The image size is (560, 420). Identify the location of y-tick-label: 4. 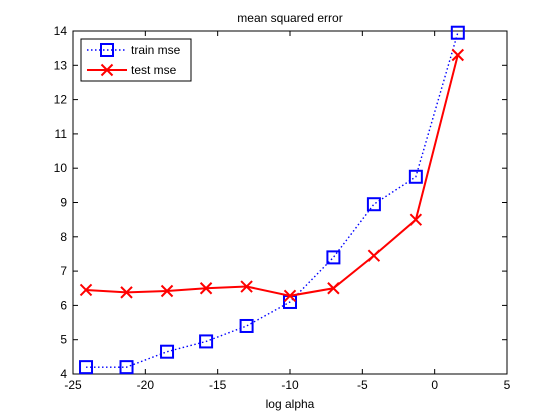
(63, 374).